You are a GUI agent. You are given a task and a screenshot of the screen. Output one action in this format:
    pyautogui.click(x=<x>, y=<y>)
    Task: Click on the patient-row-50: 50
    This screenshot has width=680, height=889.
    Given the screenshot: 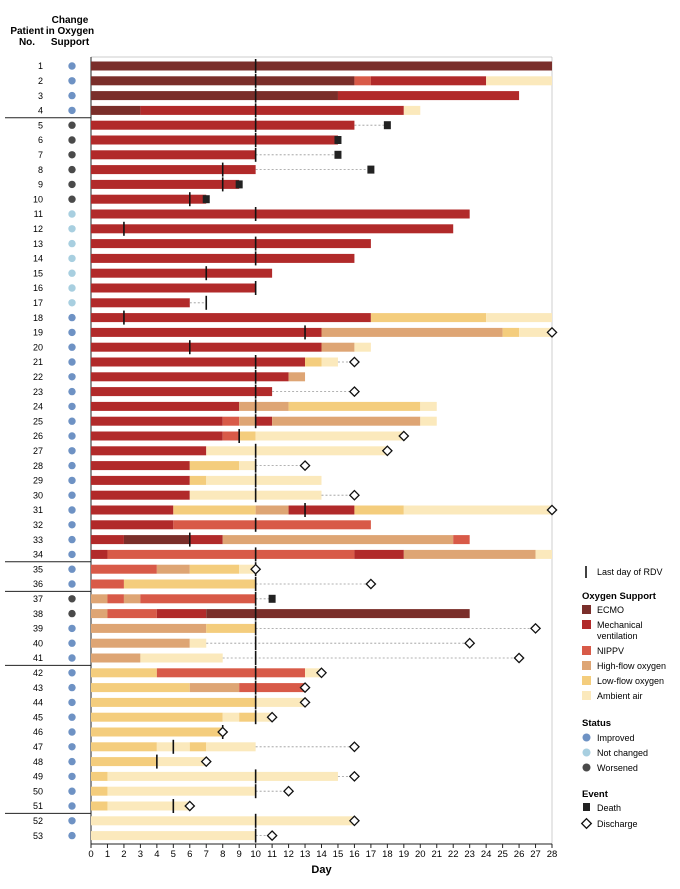 What is the action you would take?
    pyautogui.click(x=164, y=791)
    